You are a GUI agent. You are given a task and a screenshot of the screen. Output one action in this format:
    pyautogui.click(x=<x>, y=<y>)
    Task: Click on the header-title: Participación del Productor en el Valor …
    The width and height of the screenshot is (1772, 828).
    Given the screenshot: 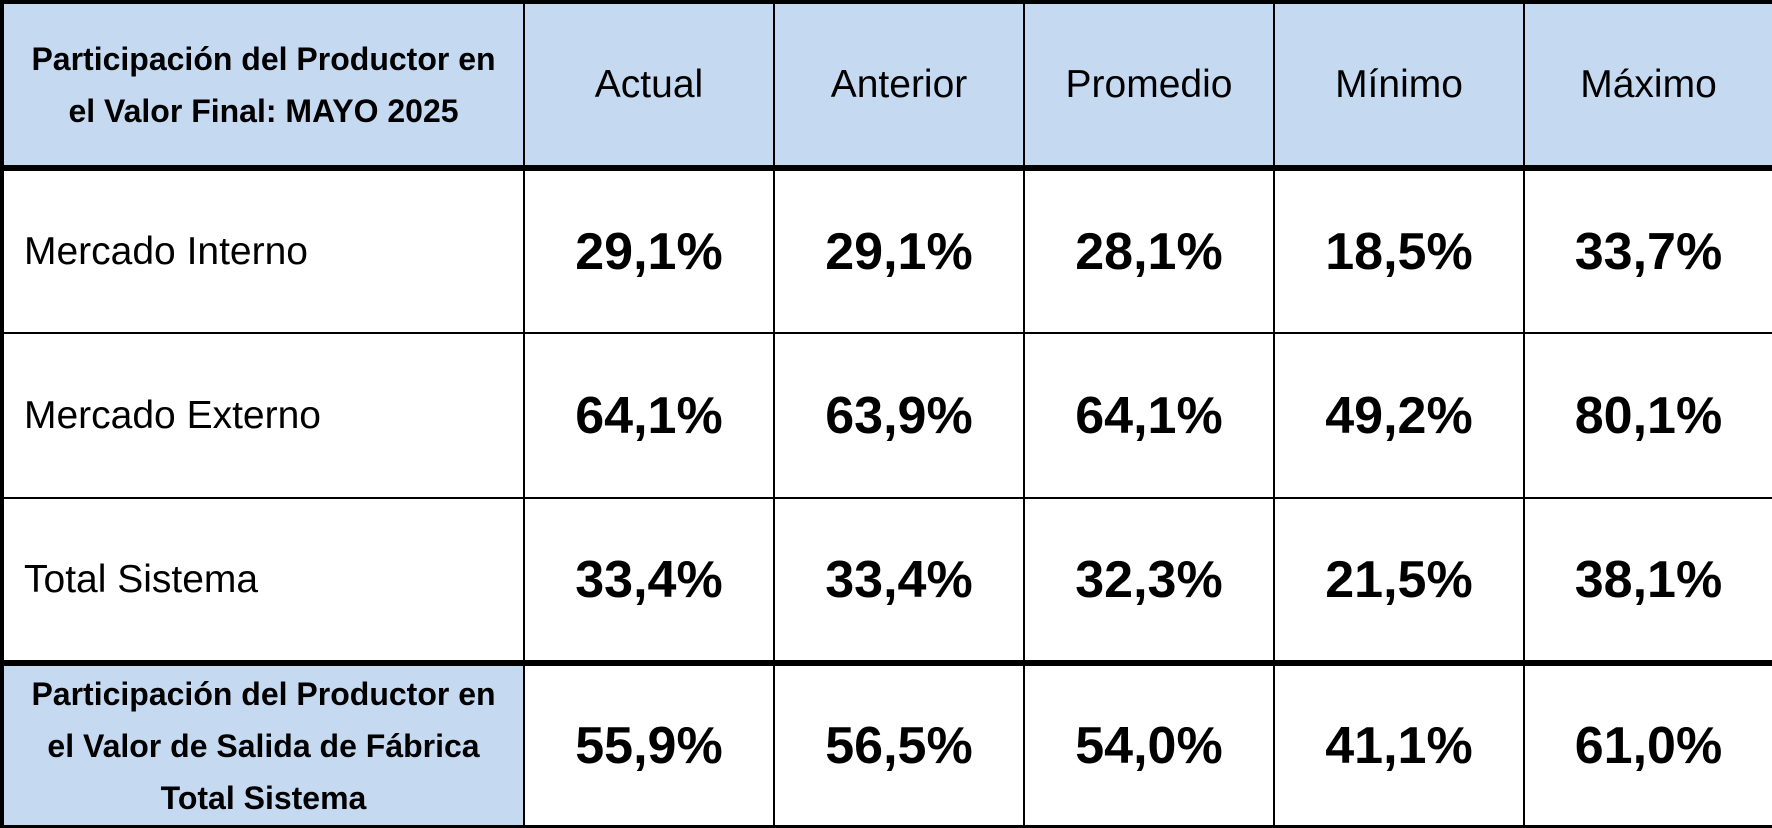 What is the action you would take?
    pyautogui.click(x=263, y=86)
    